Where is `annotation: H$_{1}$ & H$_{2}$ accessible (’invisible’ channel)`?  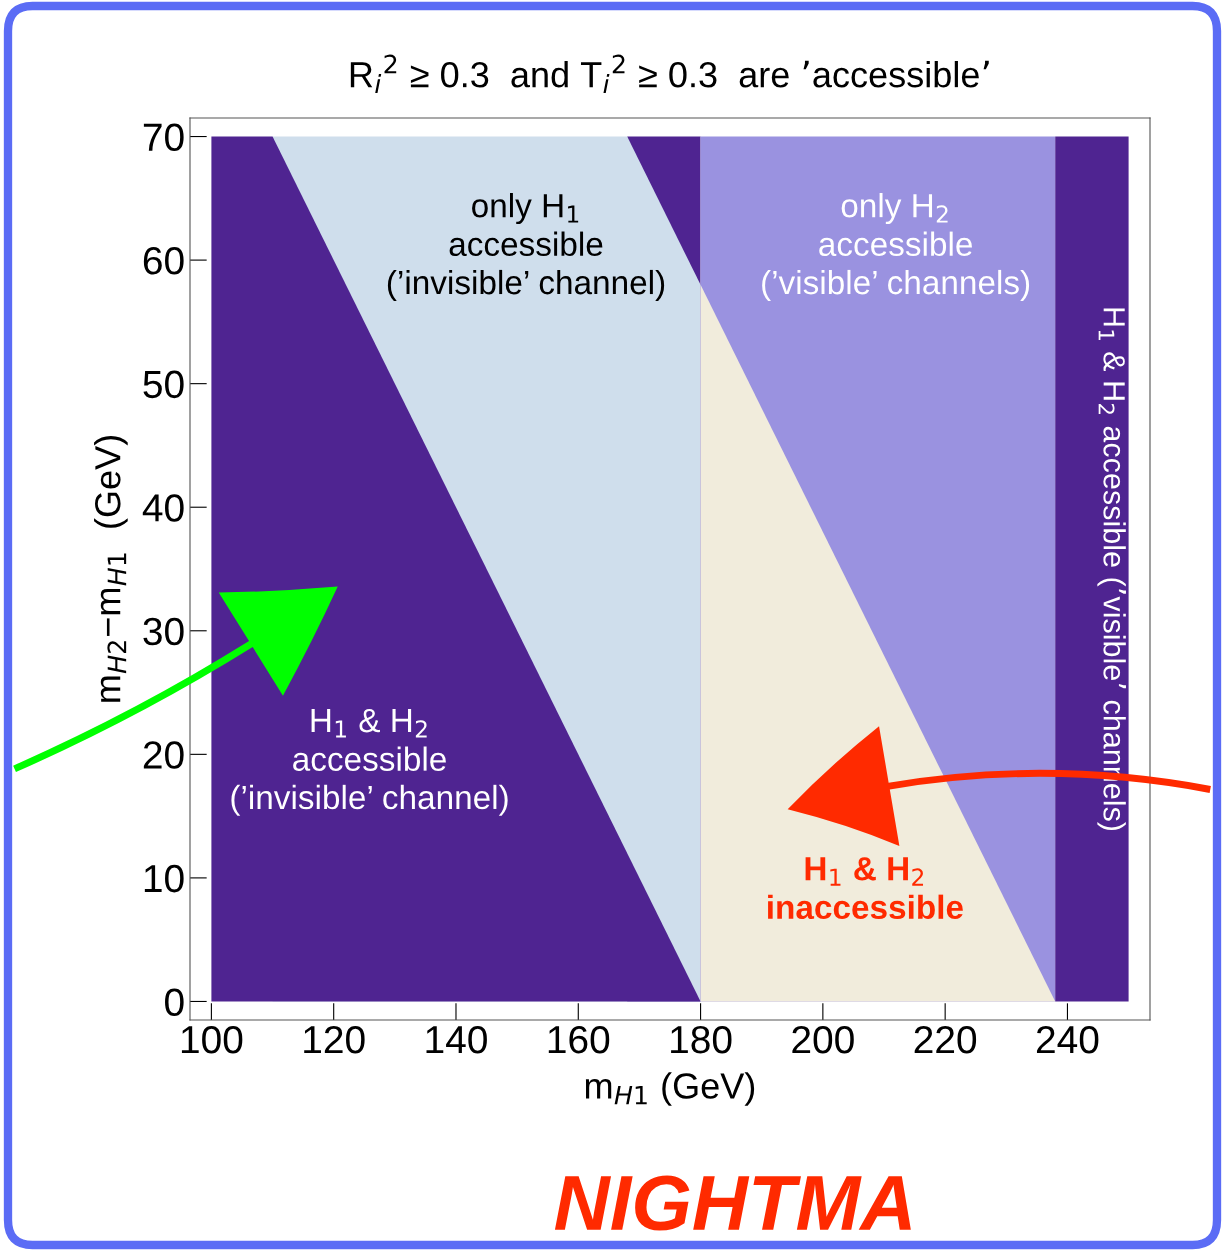 annotation: H$_{1}$ & H$_{2}$ accessible (’invisible’ channel) is located at coordinates (369, 762).